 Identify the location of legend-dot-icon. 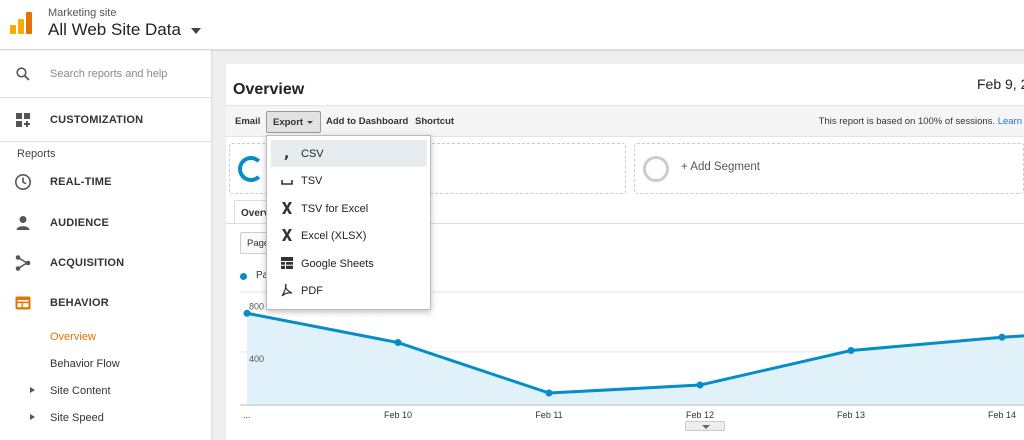
(243, 276).